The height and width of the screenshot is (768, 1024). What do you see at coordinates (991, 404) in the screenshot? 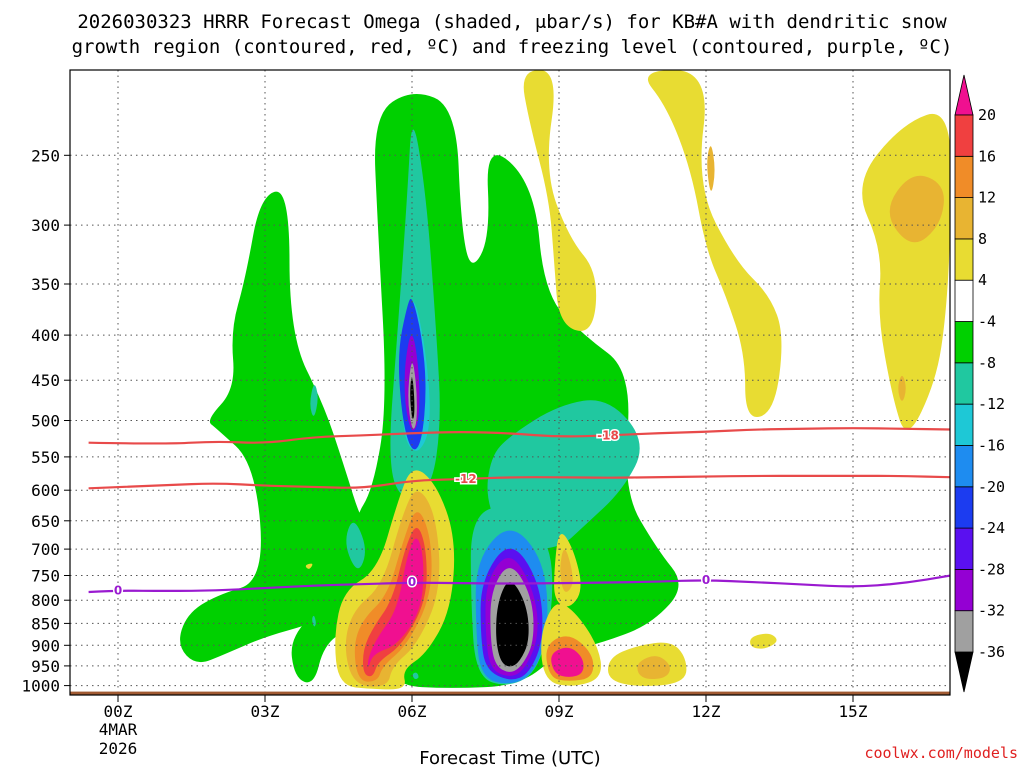
I see `colorbar-label-6: -12` at bounding box center [991, 404].